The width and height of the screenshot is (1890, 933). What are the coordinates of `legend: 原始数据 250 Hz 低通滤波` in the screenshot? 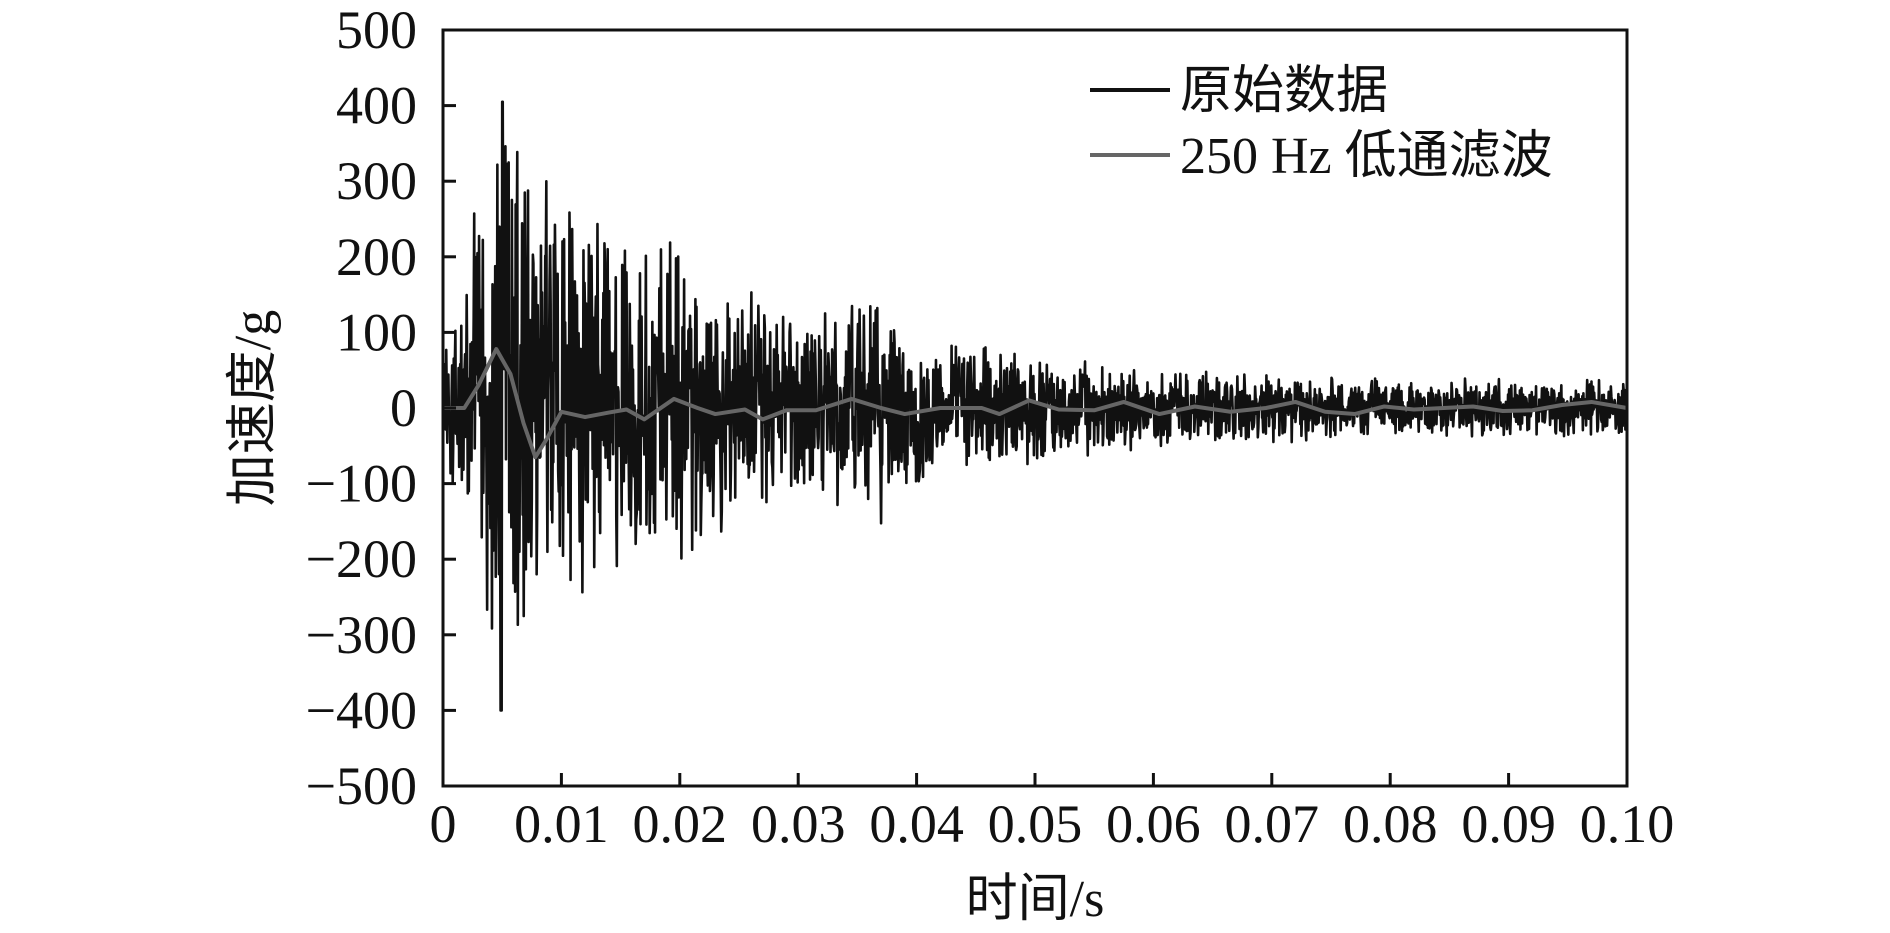 It's located at (1321, 124).